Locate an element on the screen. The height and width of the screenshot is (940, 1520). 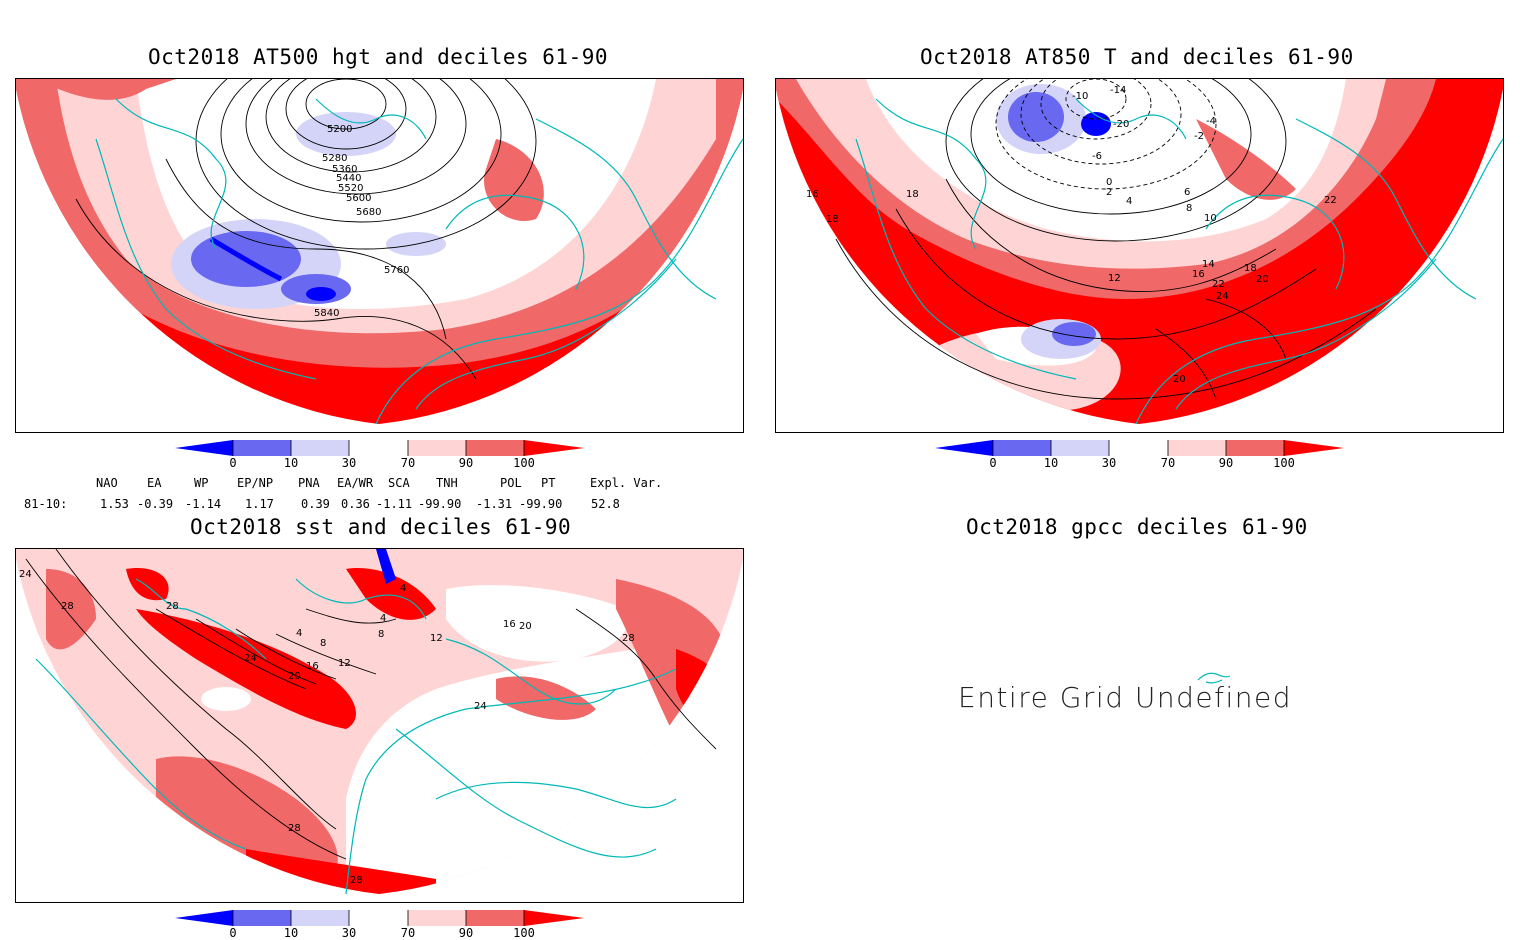
svg-text: -4 is located at coordinates (1211, 121).